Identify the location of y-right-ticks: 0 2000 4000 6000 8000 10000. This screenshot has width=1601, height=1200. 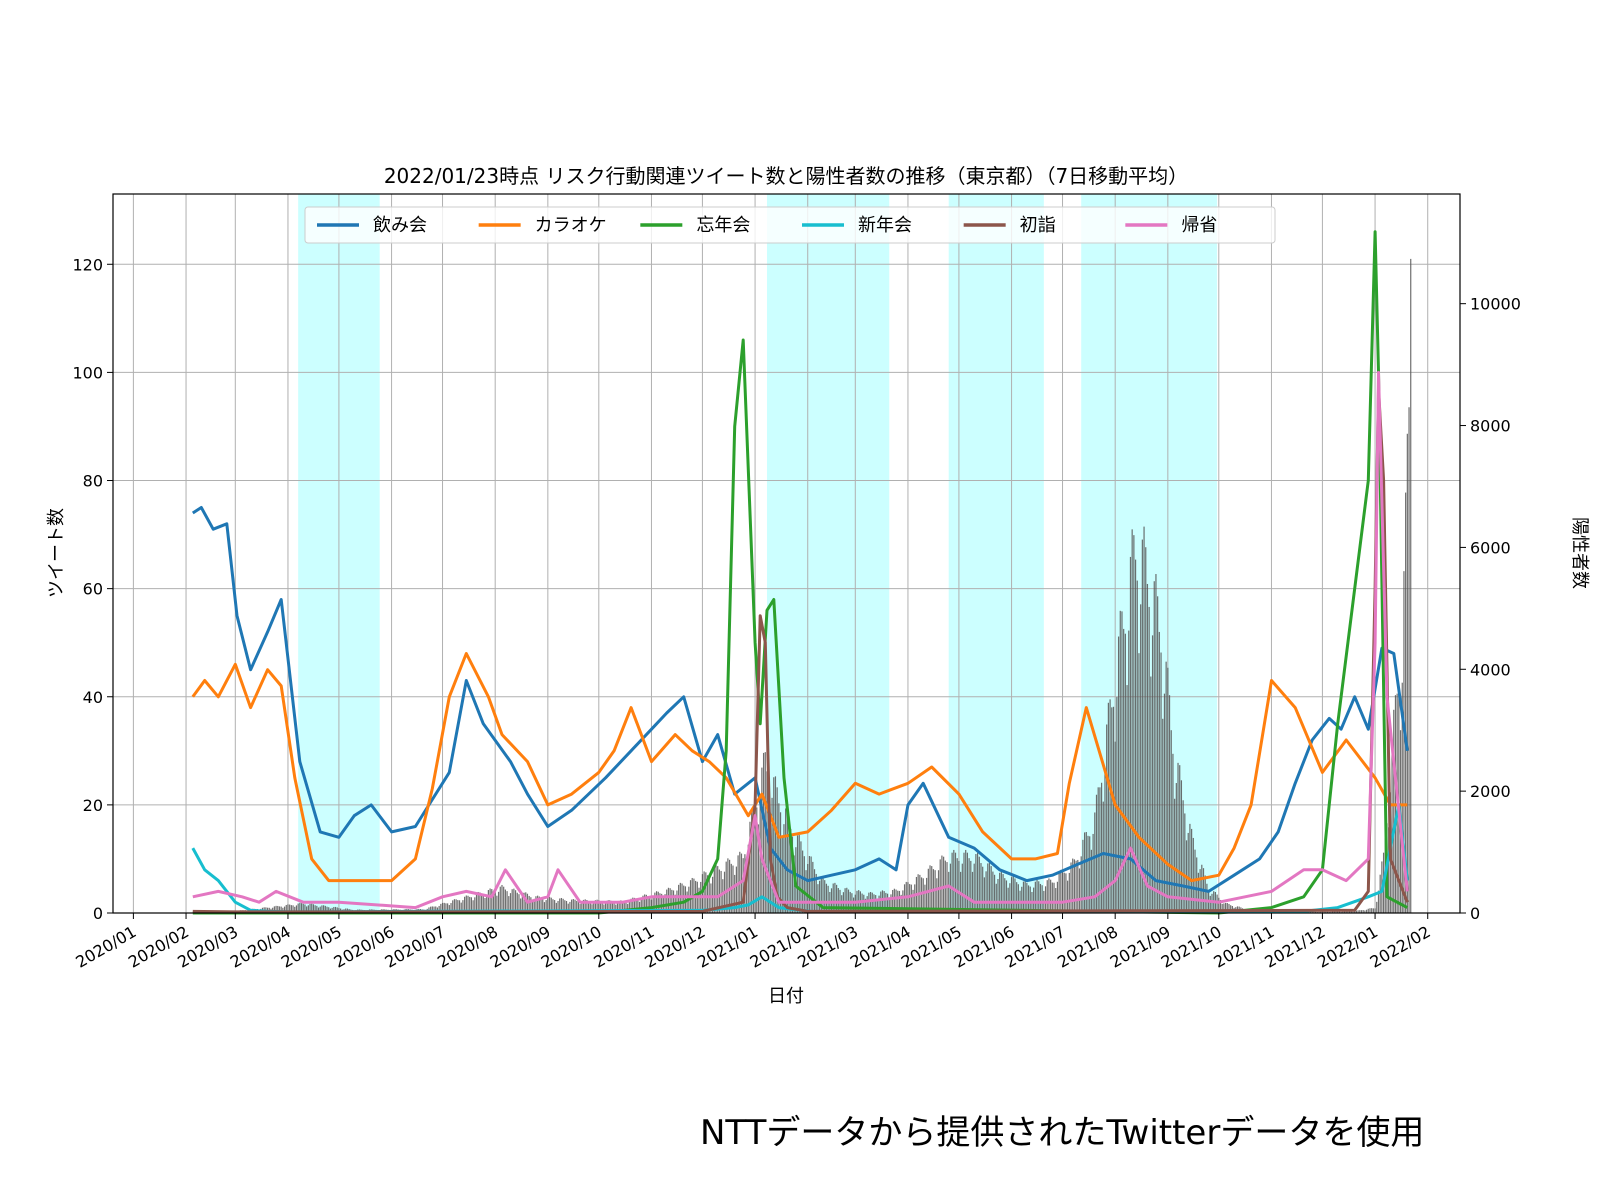
(1490, 609).